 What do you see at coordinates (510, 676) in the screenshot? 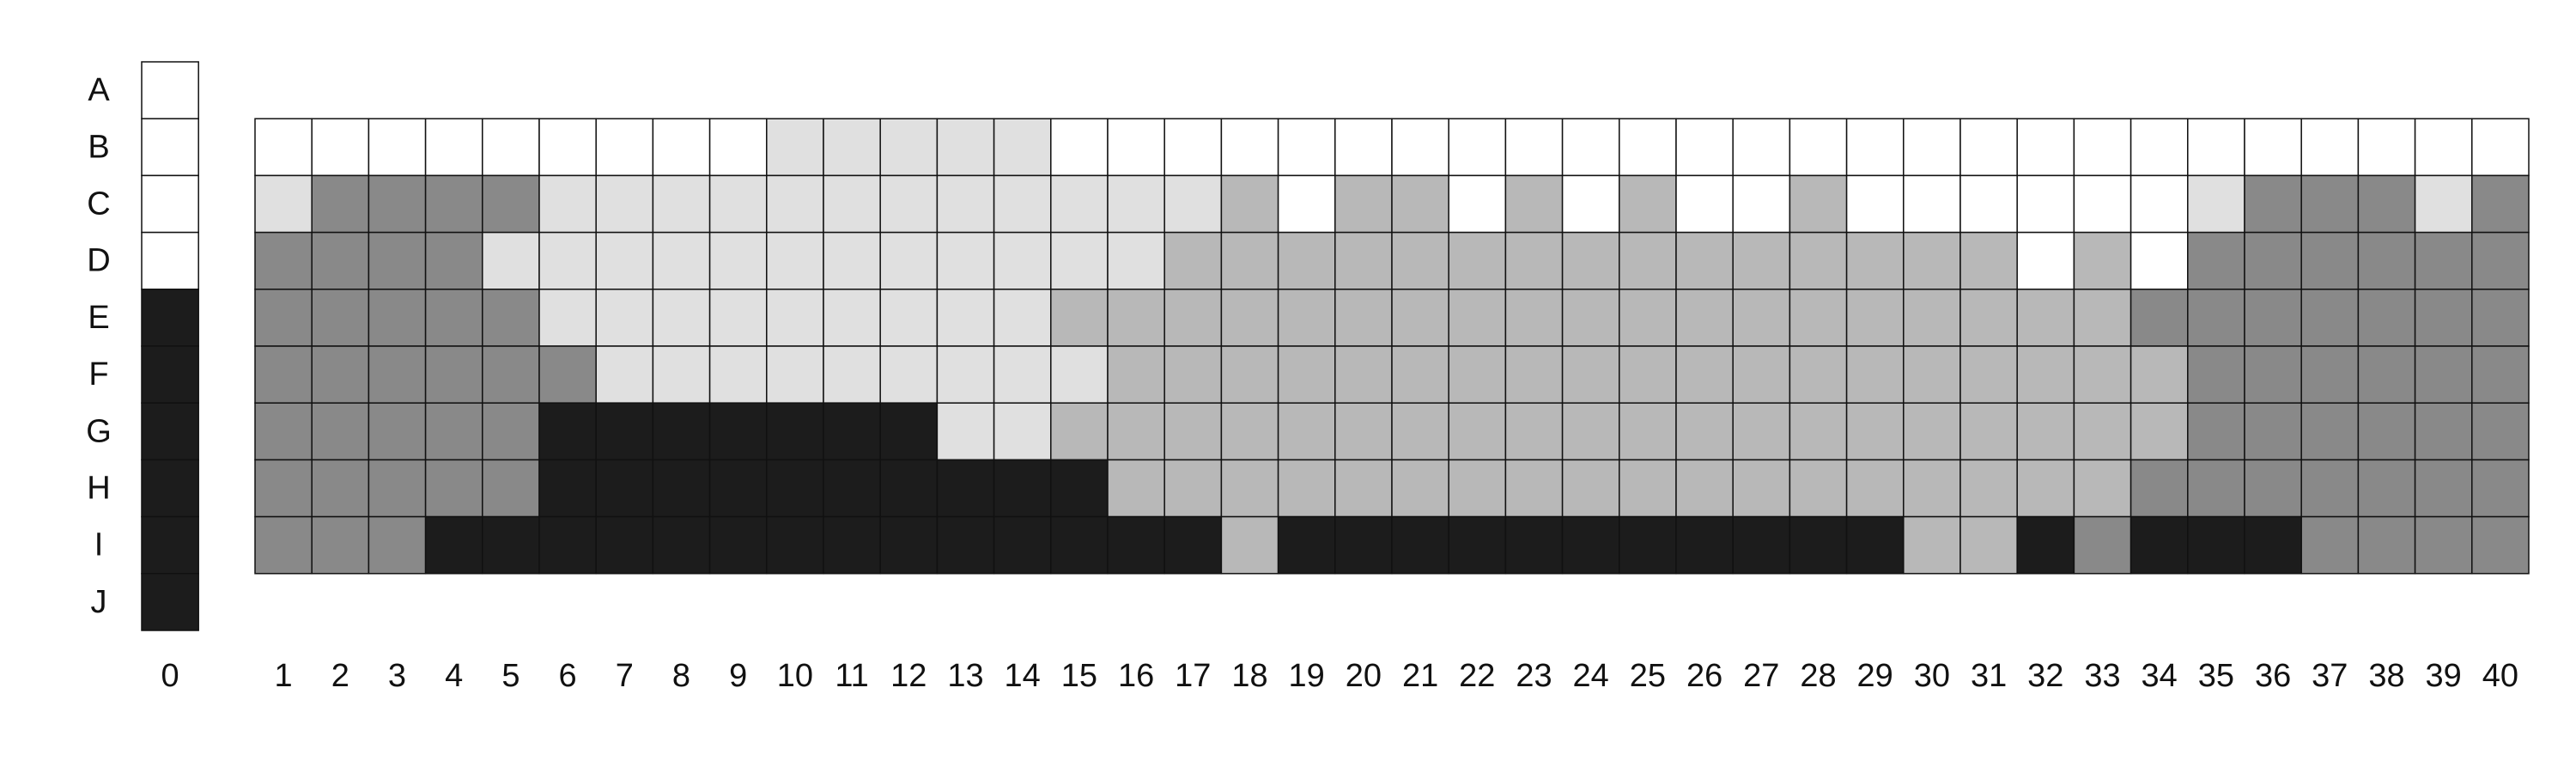
I see `column-label-5: 5` at bounding box center [510, 676].